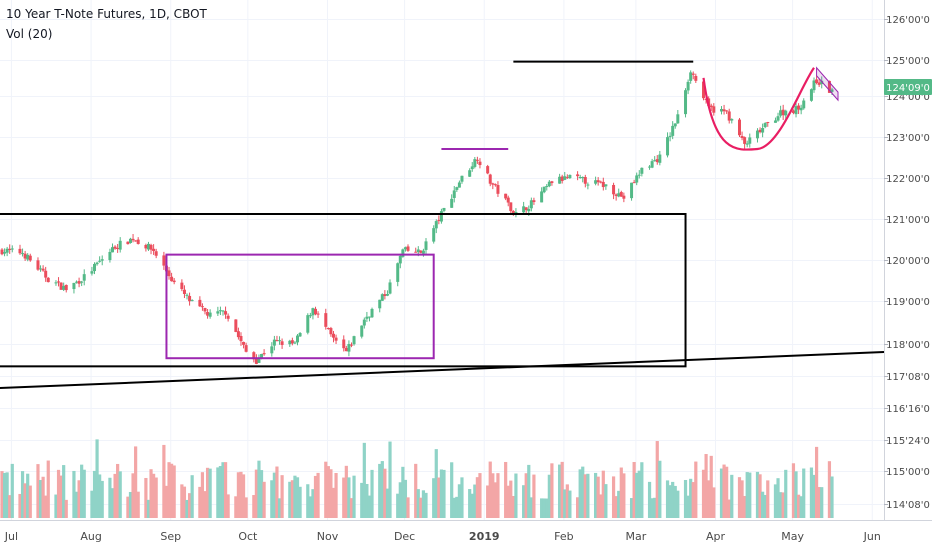 The image size is (932, 554). What do you see at coordinates (908, 302) in the screenshot?
I see `price-tick-label: 119'00'0` at bounding box center [908, 302].